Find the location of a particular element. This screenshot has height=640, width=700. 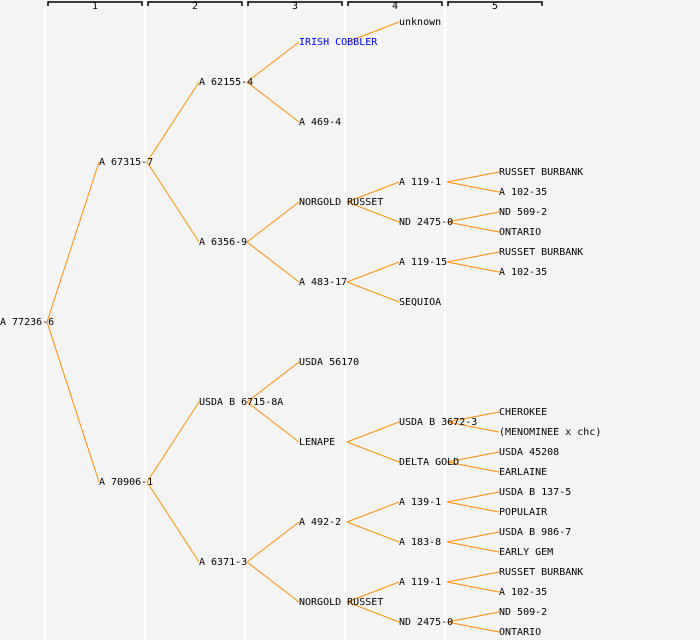

pedigree-node: USDA 45208 is located at coordinates (529, 452).